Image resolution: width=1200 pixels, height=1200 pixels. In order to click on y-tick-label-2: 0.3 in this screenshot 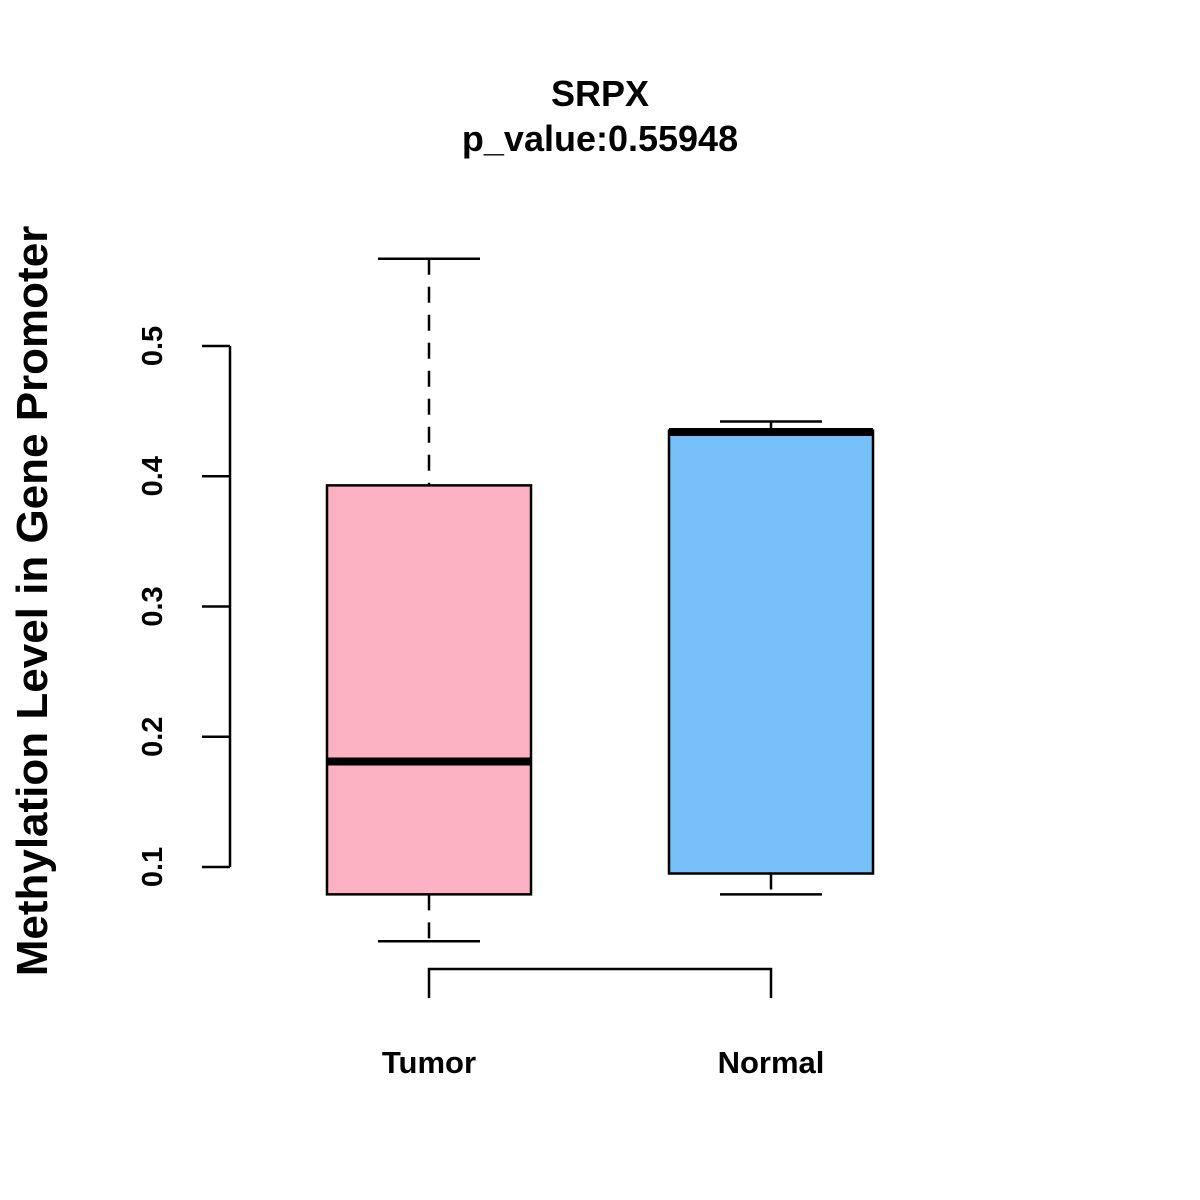, I will do `click(153, 606)`.